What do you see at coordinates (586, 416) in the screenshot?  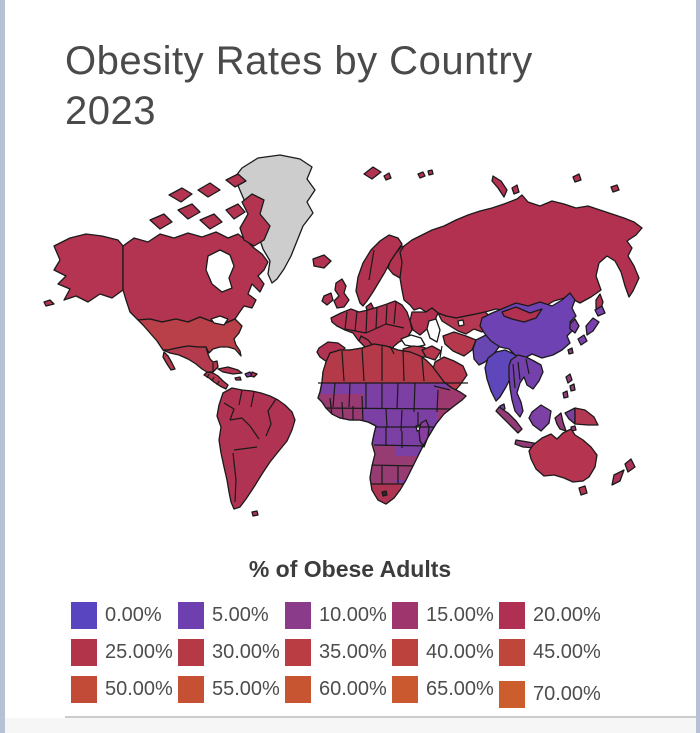 I see `country-new-guinea-east` at bounding box center [586, 416].